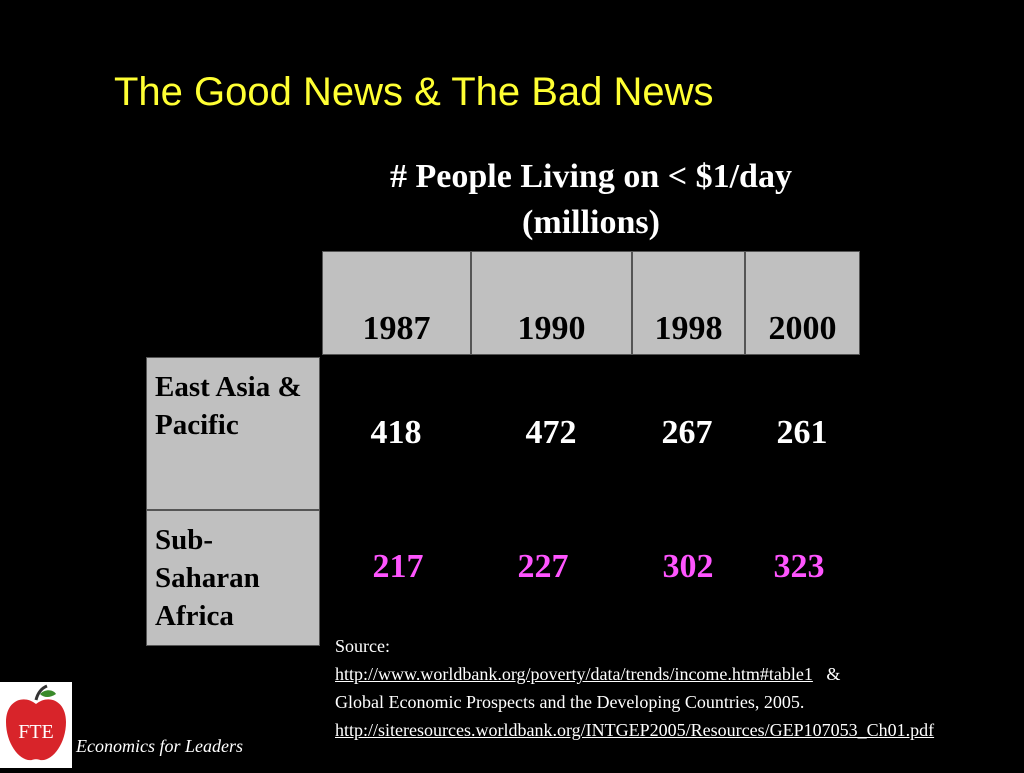  I want to click on table-cell: 418, so click(396, 432).